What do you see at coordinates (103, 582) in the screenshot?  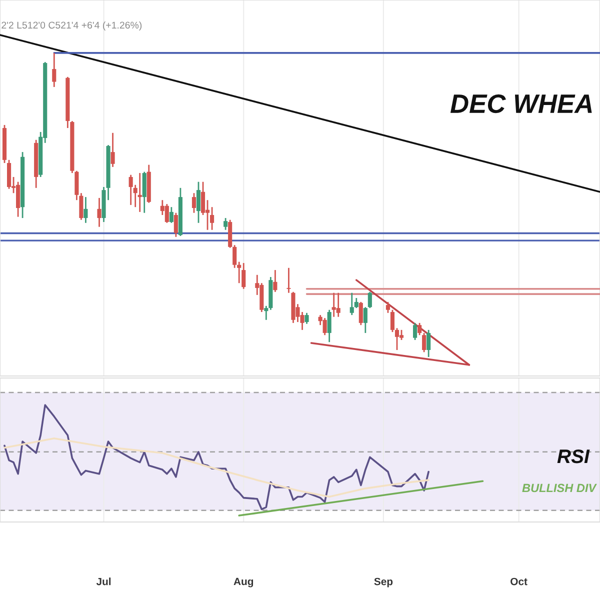 I see `x-tick-label: Jul` at bounding box center [103, 582].